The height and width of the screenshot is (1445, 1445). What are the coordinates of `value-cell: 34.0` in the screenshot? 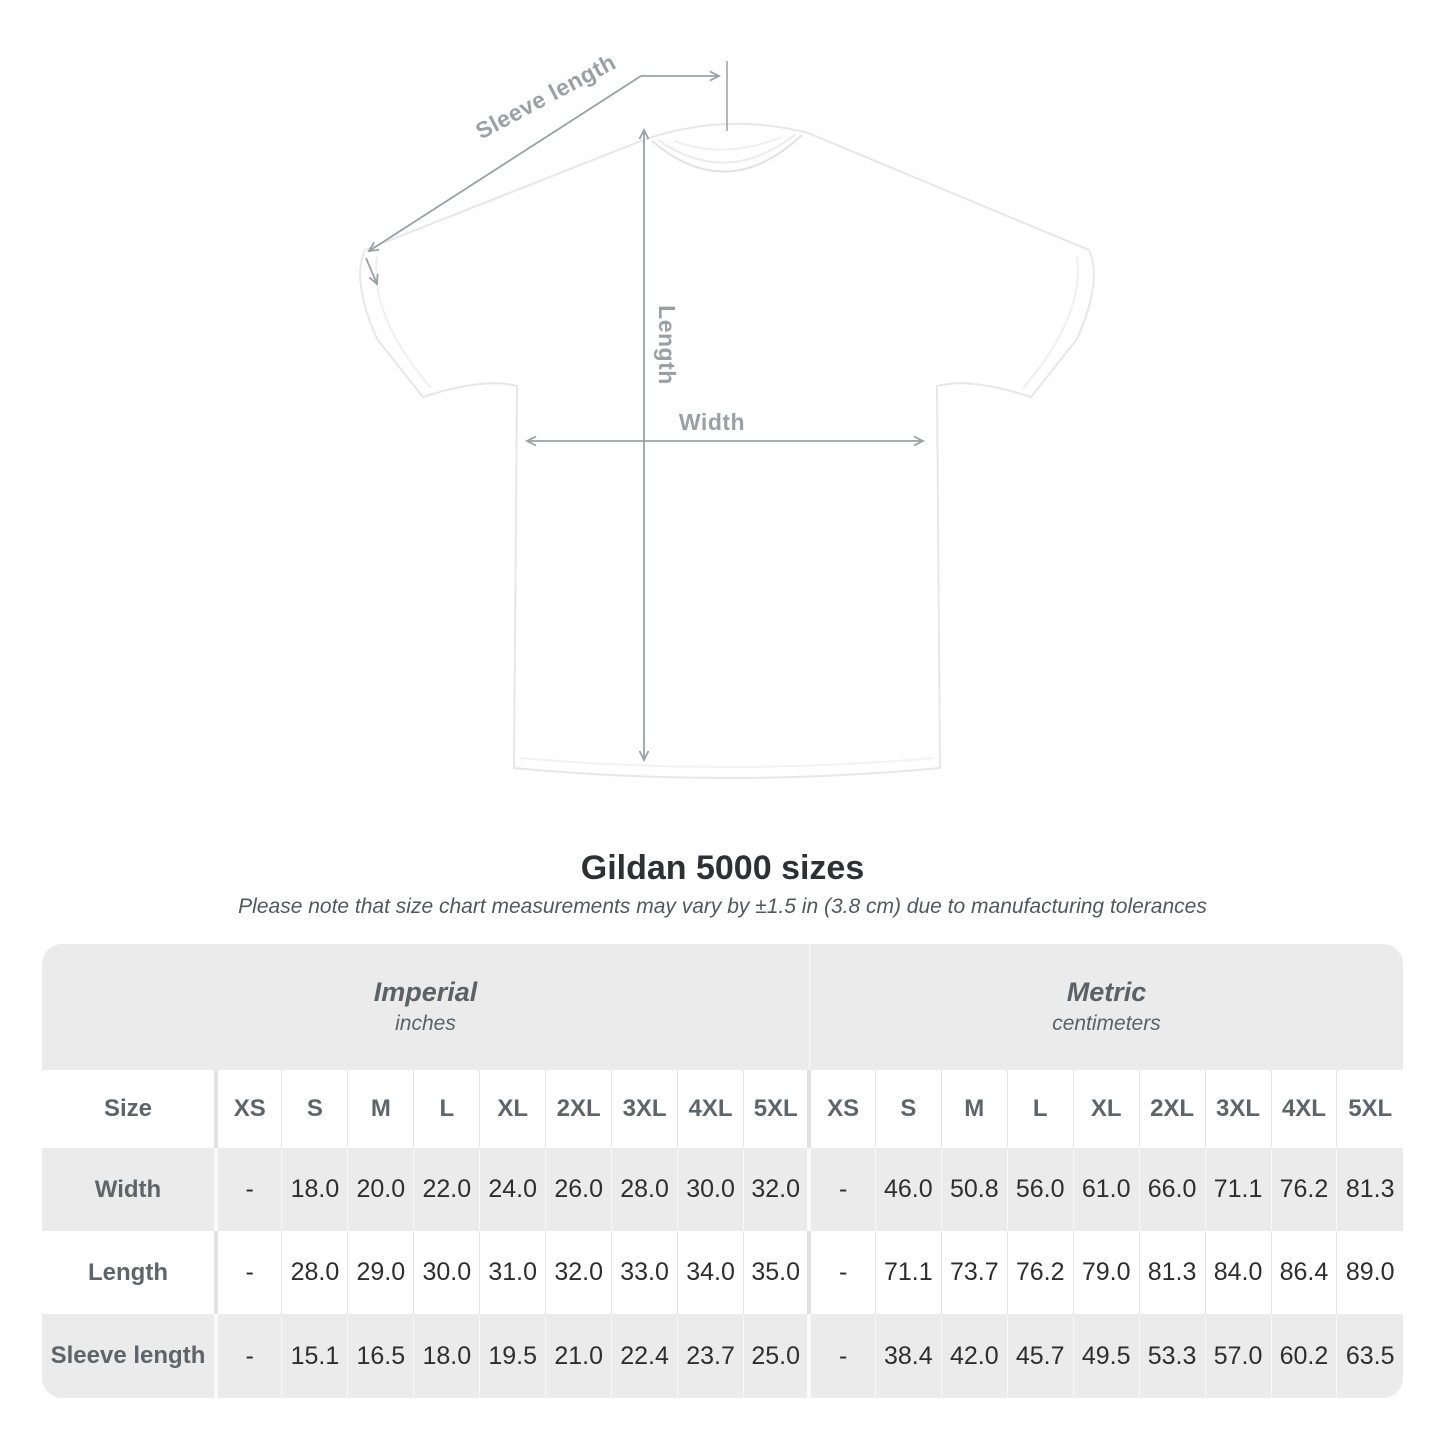 It's located at (710, 1272).